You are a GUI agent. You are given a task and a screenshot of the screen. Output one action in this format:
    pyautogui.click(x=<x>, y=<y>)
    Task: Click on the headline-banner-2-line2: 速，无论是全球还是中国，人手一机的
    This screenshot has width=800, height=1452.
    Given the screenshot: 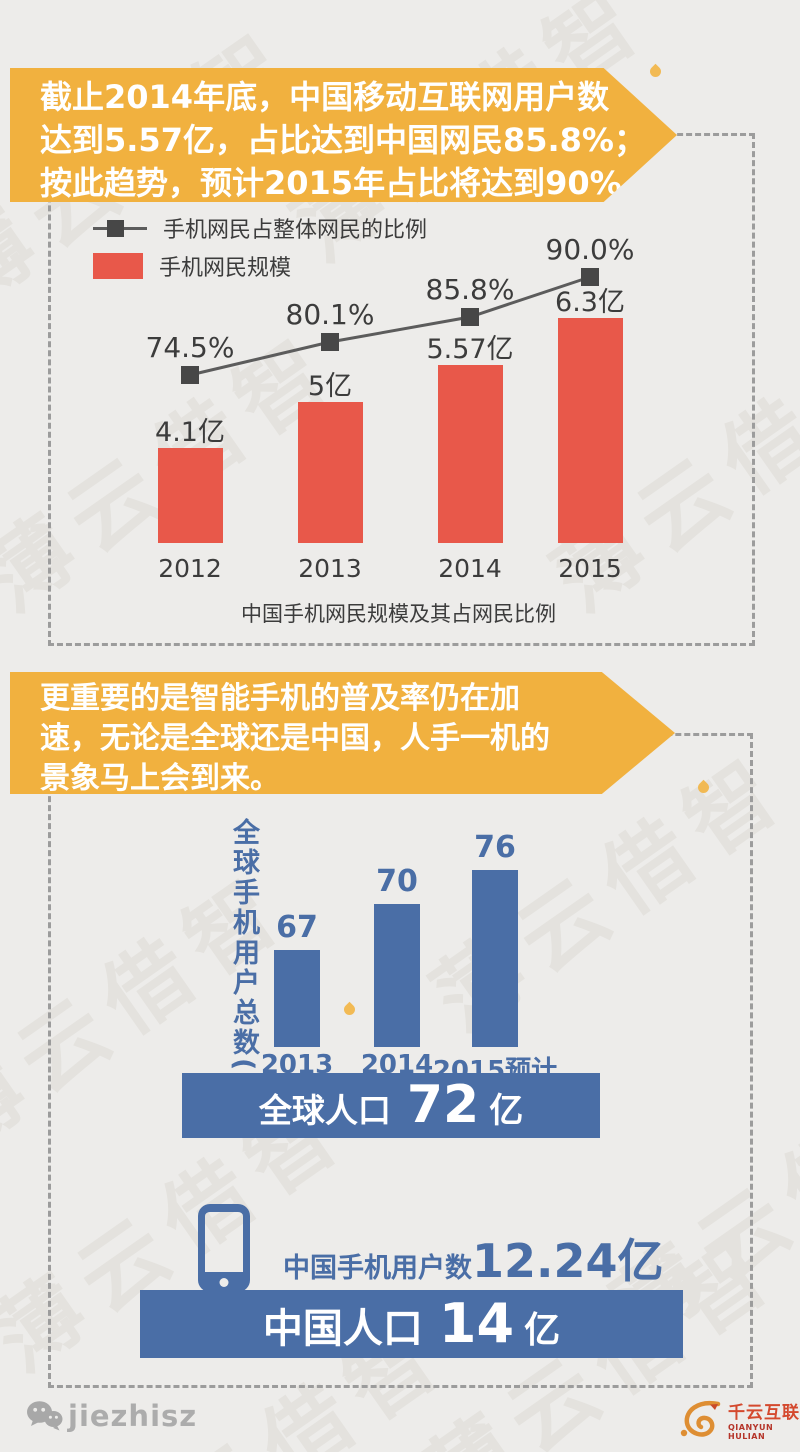 What is the action you would take?
    pyautogui.click(x=295, y=738)
    